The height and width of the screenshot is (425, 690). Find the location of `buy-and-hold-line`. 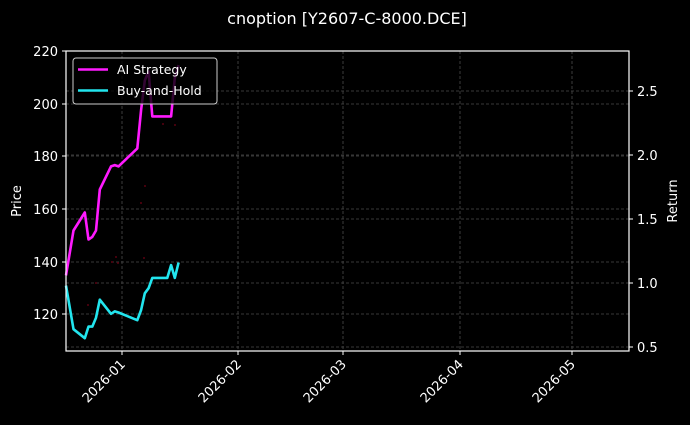

buy-and-hold-line is located at coordinates (122, 301).